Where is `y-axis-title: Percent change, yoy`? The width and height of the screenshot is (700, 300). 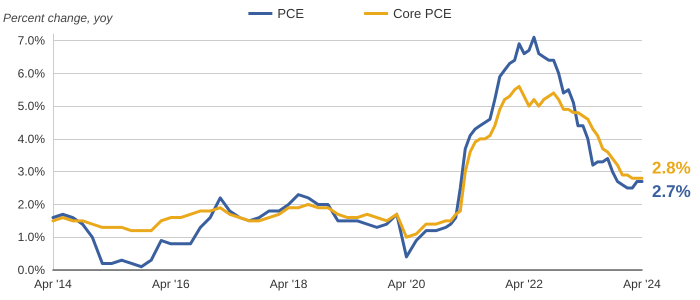
y-axis-title: Percent change, yoy is located at coordinates (58, 18).